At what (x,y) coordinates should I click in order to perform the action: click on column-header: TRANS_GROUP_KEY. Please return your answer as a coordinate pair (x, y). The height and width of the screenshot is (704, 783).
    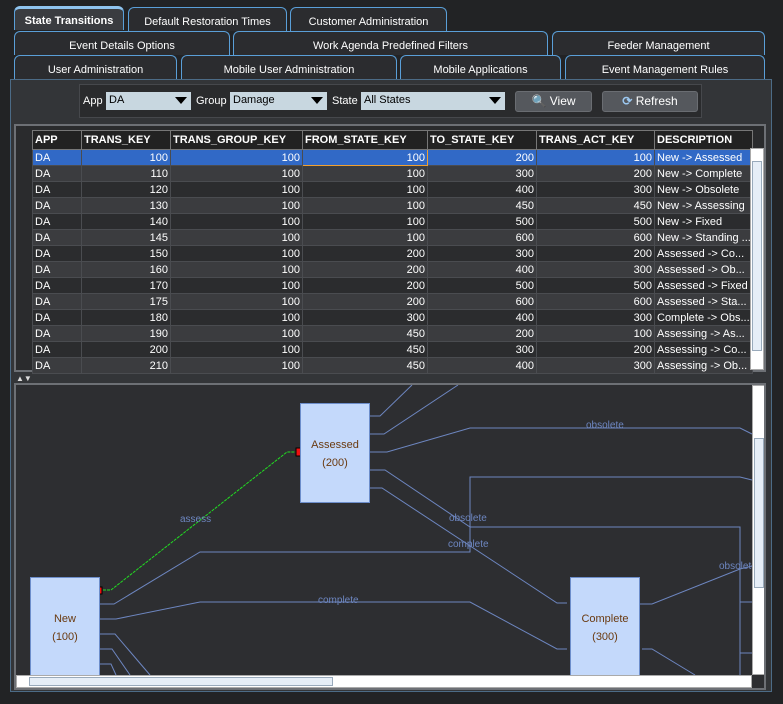
    Looking at the image, I should click on (236, 140).